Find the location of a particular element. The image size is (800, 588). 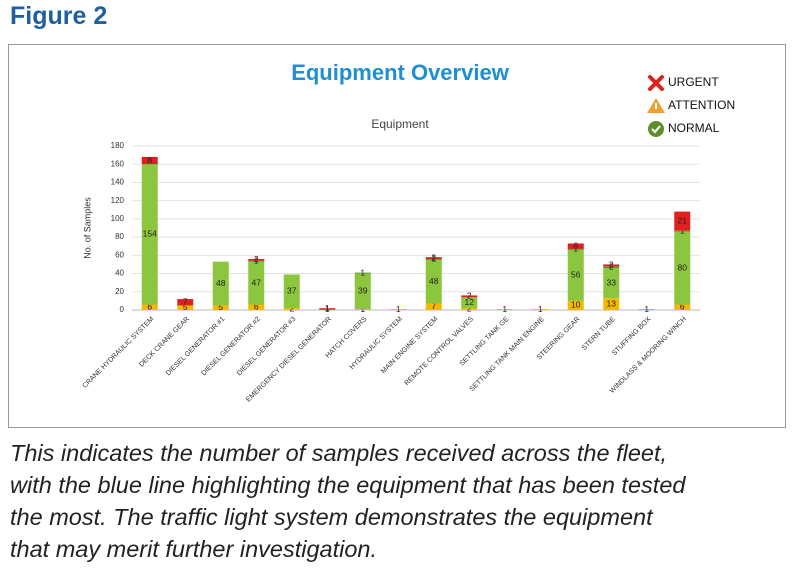

data-label: 21 is located at coordinates (683, 220).